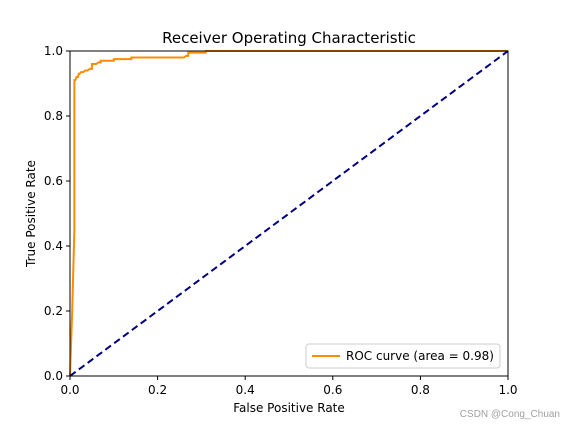 The height and width of the screenshot is (428, 564). What do you see at coordinates (53, 51) in the screenshot?
I see `y-tick-label: 1.0` at bounding box center [53, 51].